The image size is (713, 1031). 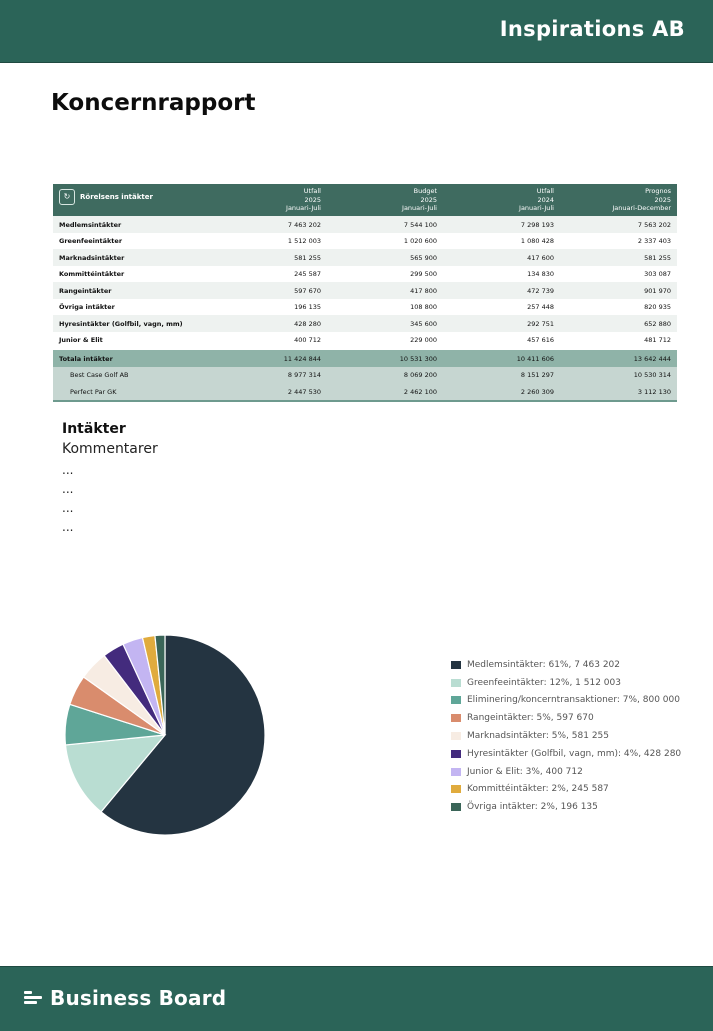 What do you see at coordinates (423, 274) in the screenshot?
I see `cell-value: 299 500` at bounding box center [423, 274].